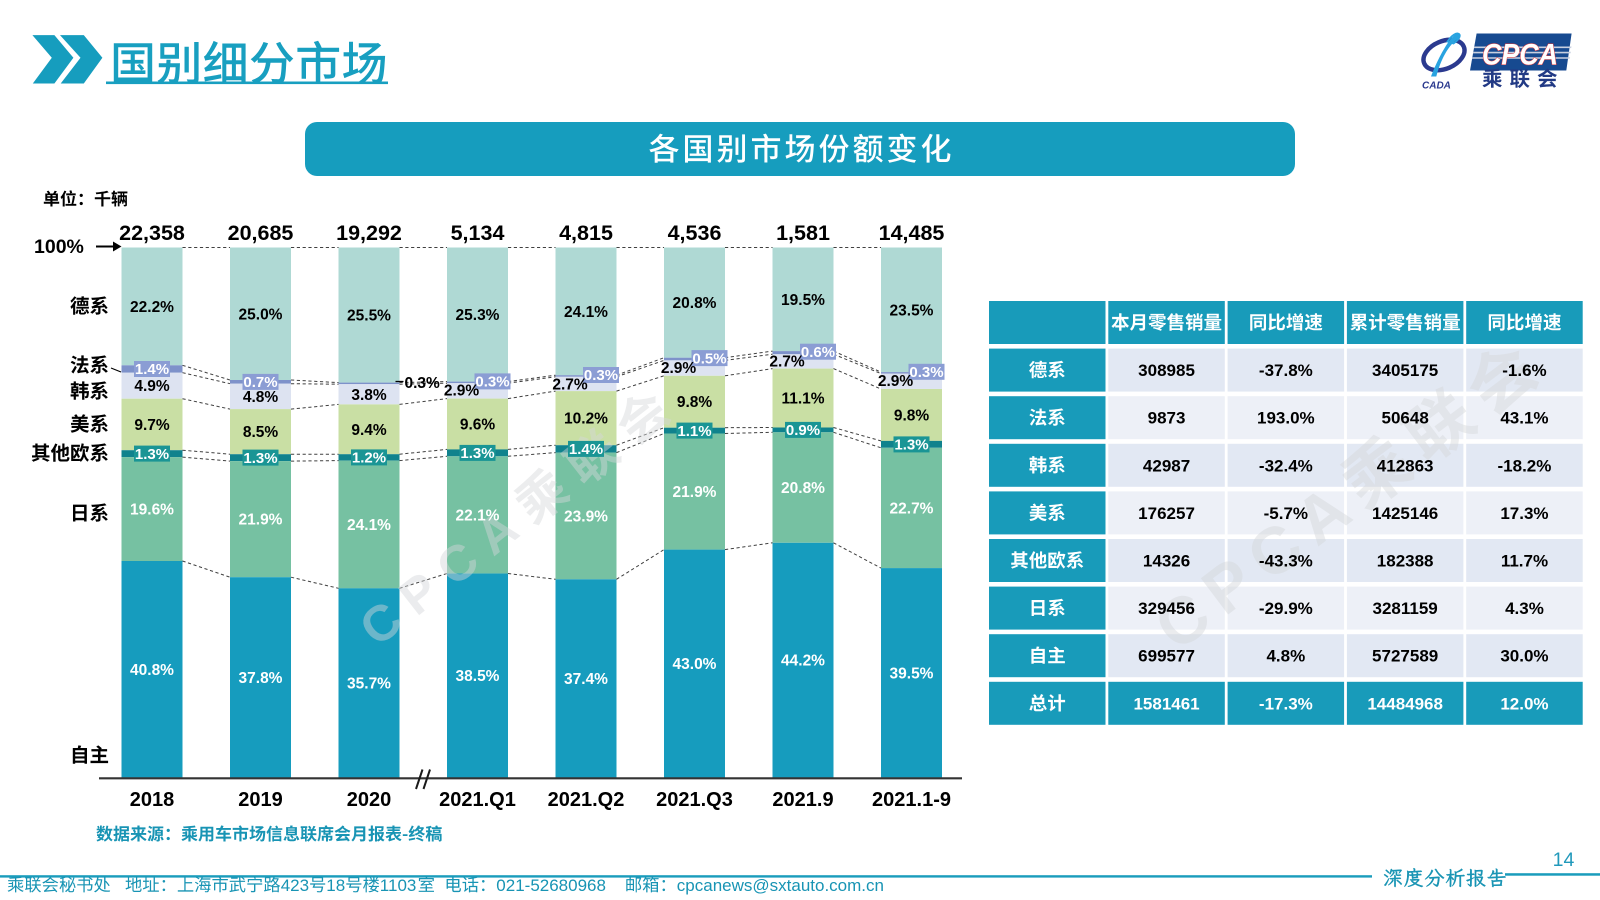 This screenshot has width=1600, height=900. What do you see at coordinates (694, 431) in the screenshot?
I see `svg-text: 1.1%` at bounding box center [694, 431].